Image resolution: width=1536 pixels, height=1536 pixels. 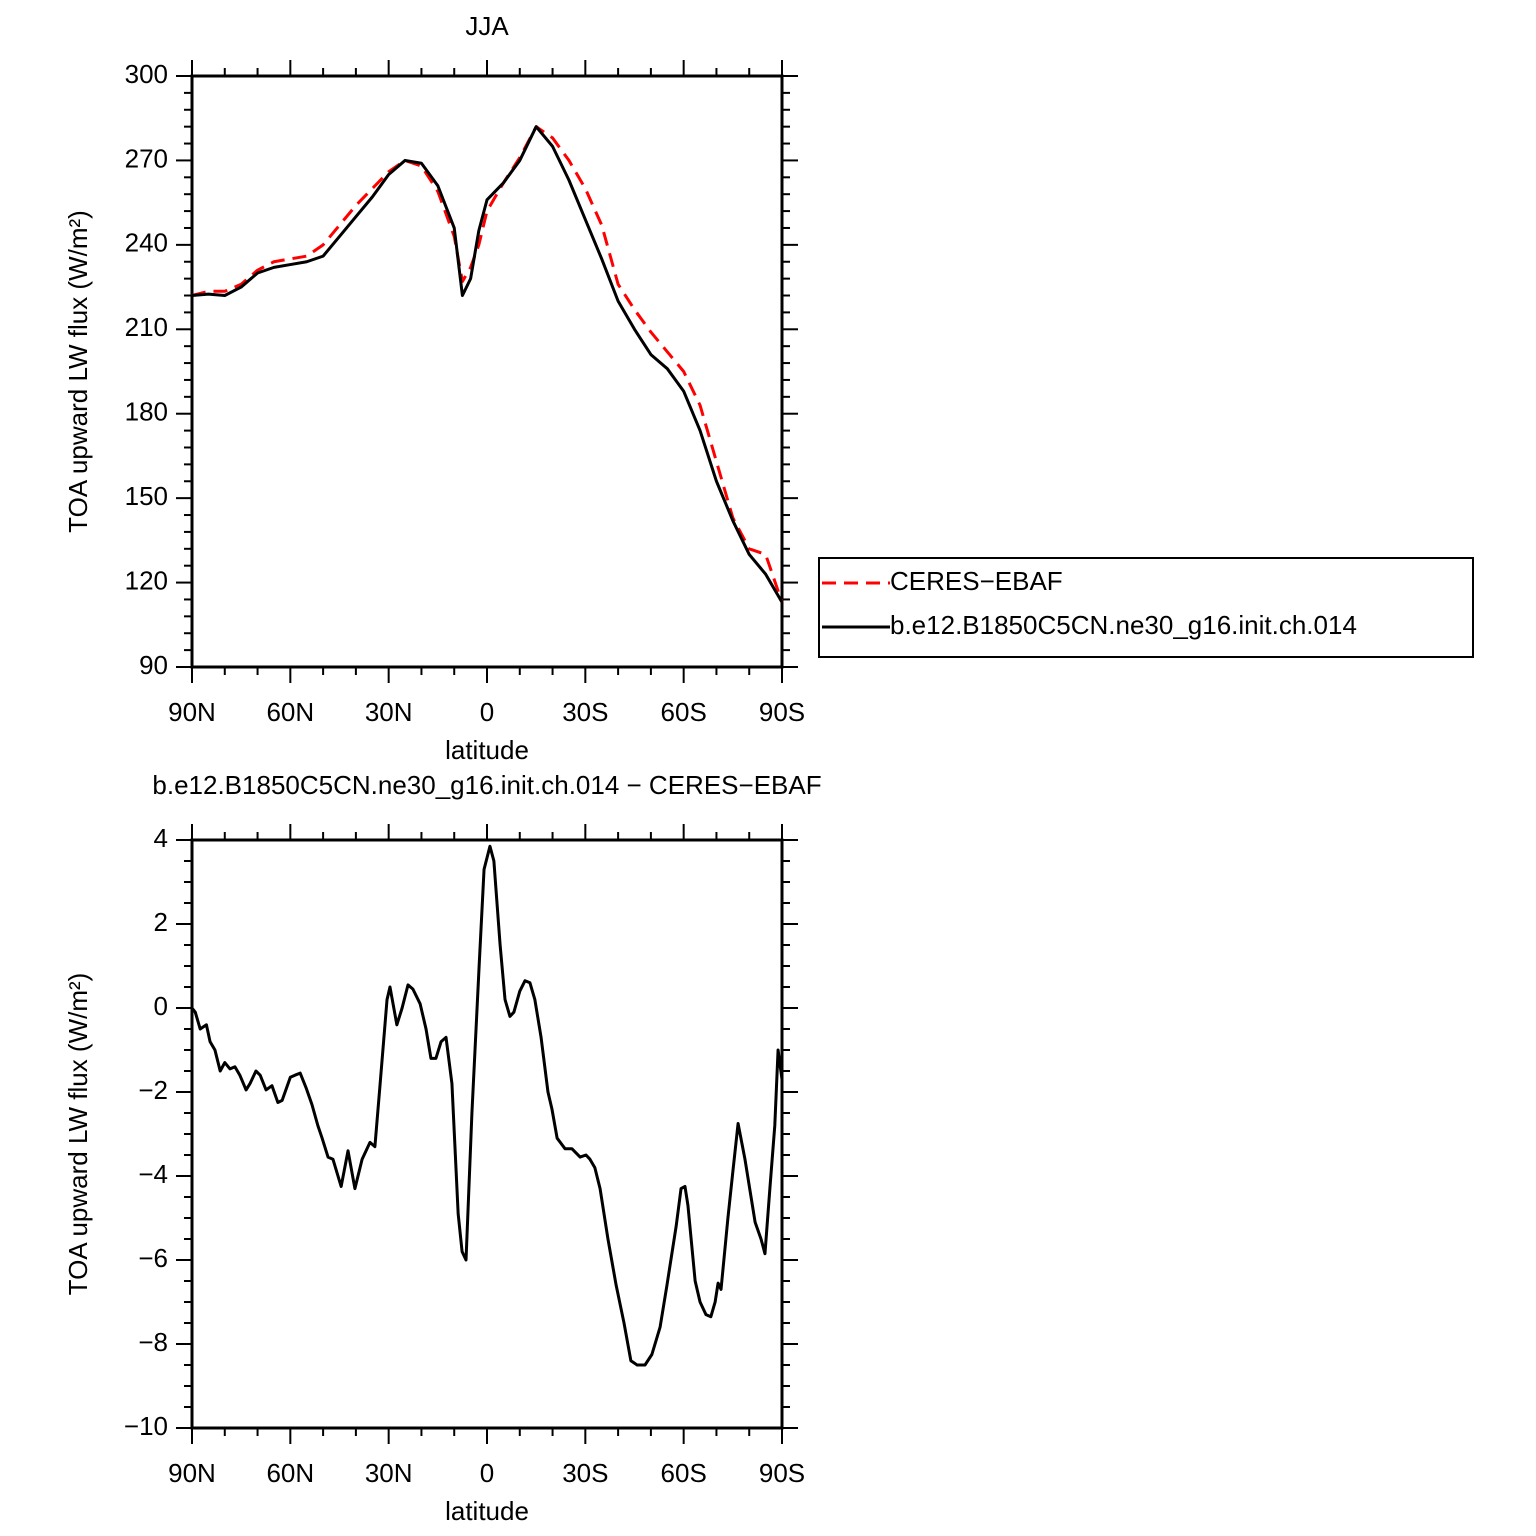 What do you see at coordinates (1146, 607) in the screenshot?
I see `legend-box` at bounding box center [1146, 607].